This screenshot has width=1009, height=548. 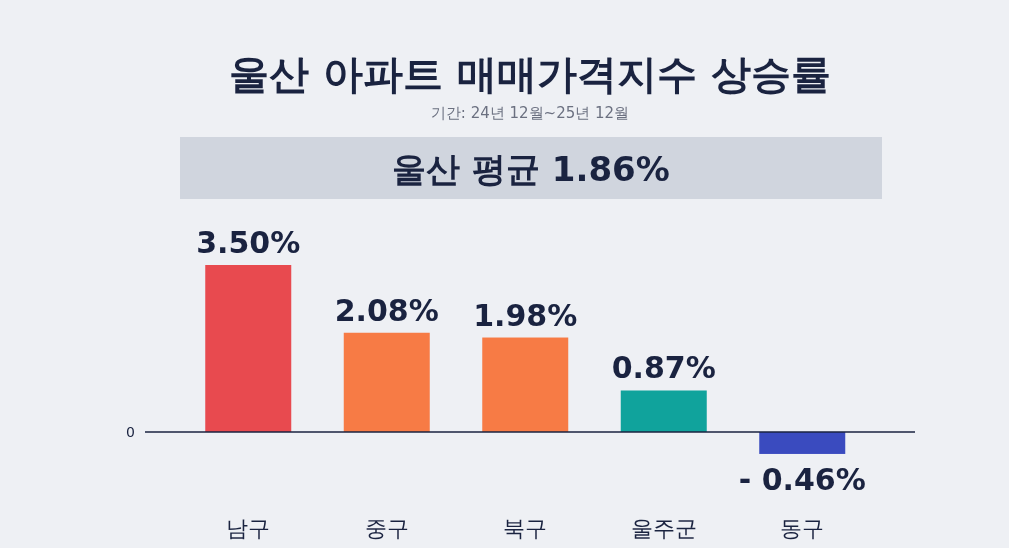 What do you see at coordinates (248, 242) in the screenshot?
I see `data-label: 3.50%` at bounding box center [248, 242].